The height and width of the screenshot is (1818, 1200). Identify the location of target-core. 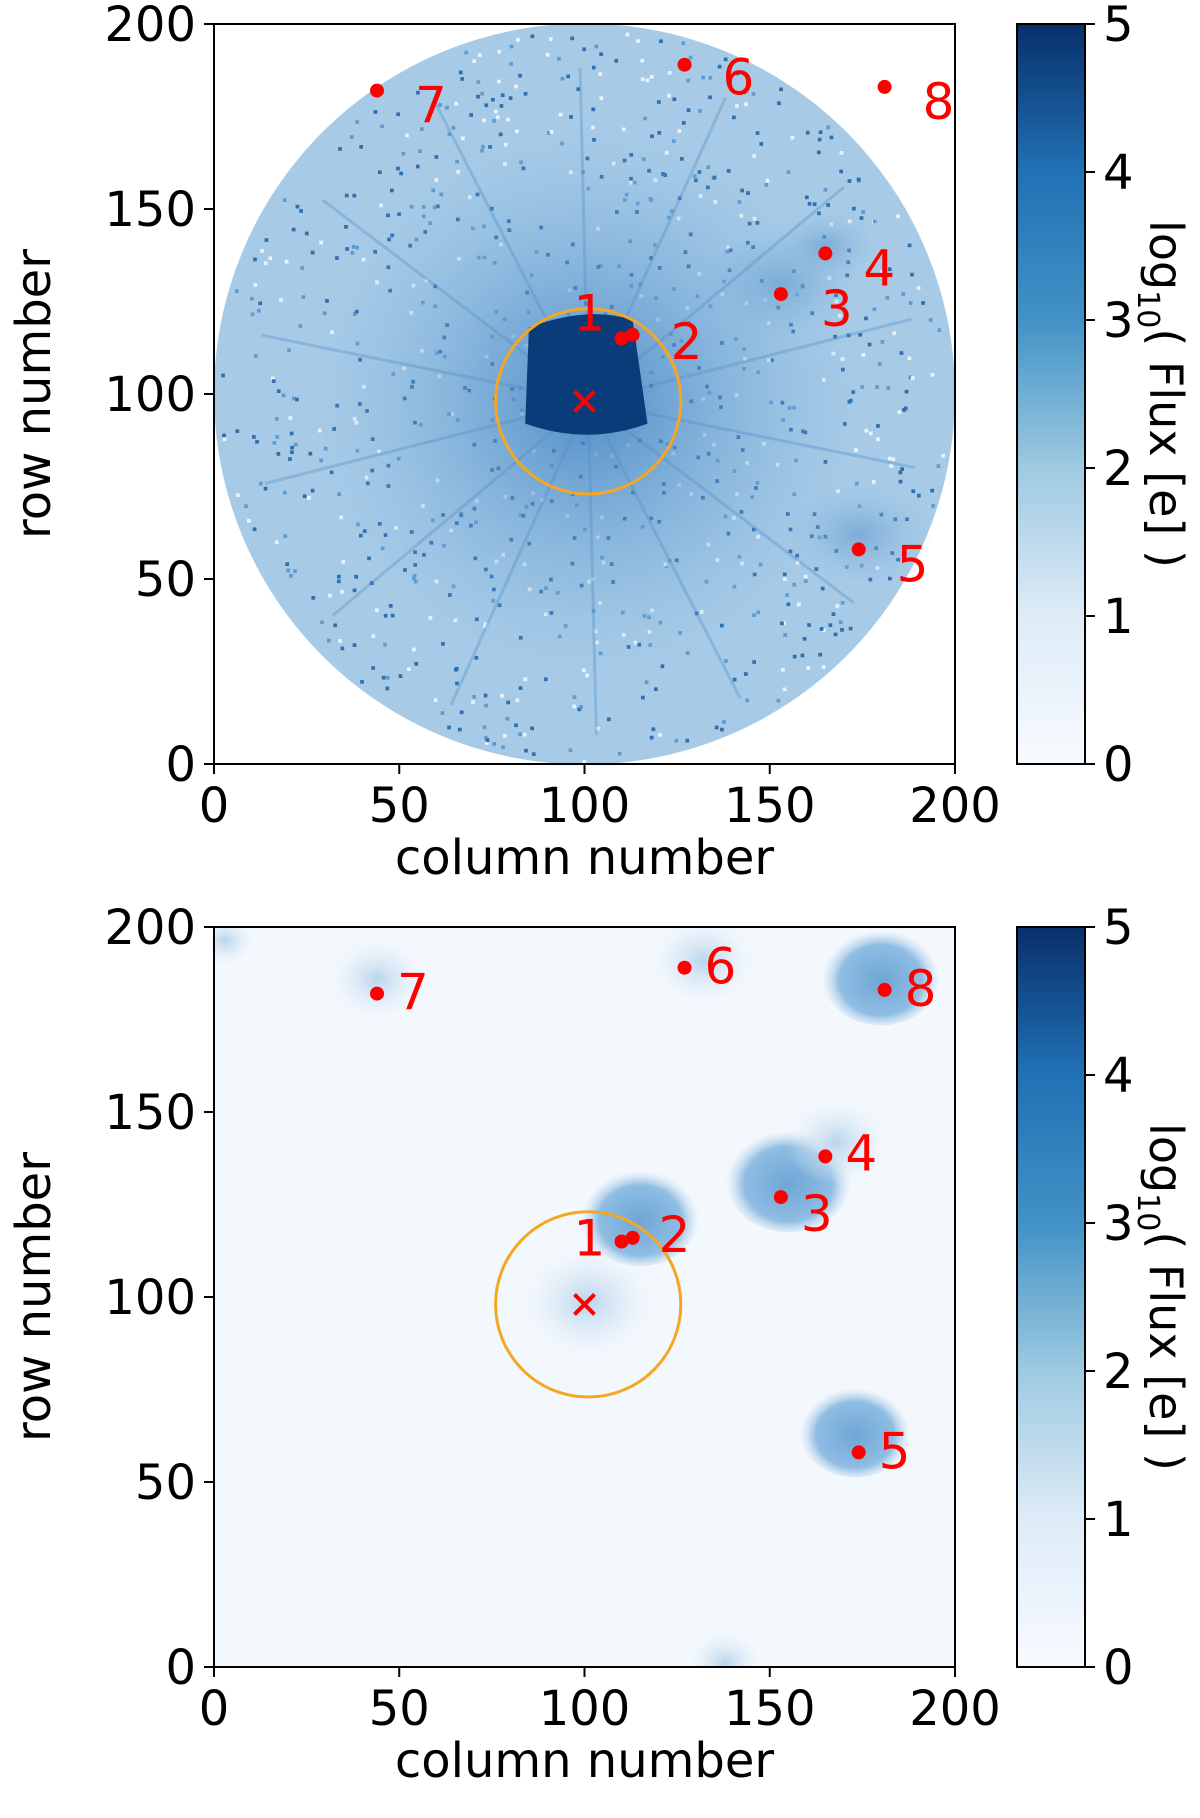
(586, 374).